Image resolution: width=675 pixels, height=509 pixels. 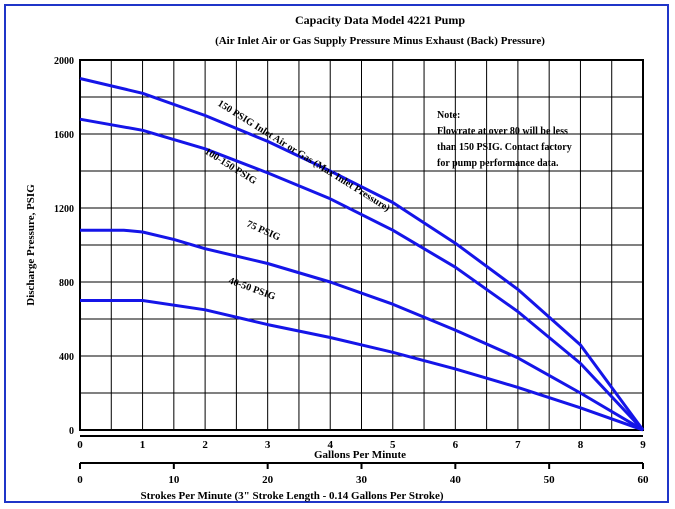 What do you see at coordinates (80, 480) in the screenshot?
I see `x2-tick-label: 0` at bounding box center [80, 480].